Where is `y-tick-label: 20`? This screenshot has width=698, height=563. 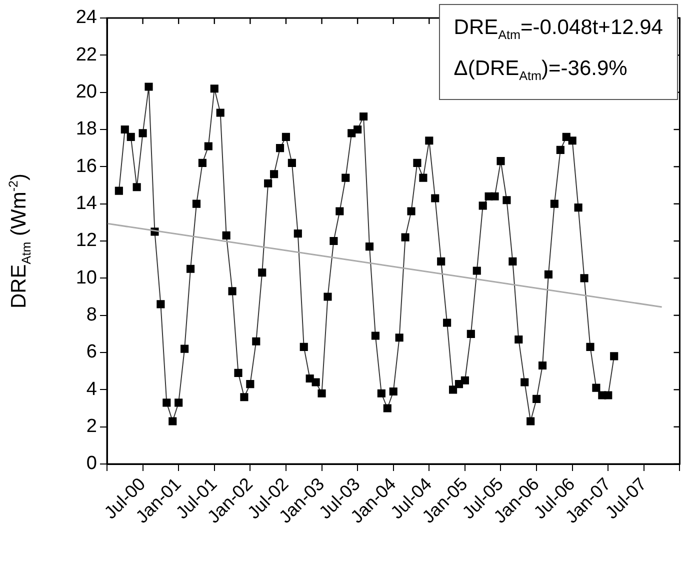
y-tick-label: 20 is located at coordinates (86, 92).